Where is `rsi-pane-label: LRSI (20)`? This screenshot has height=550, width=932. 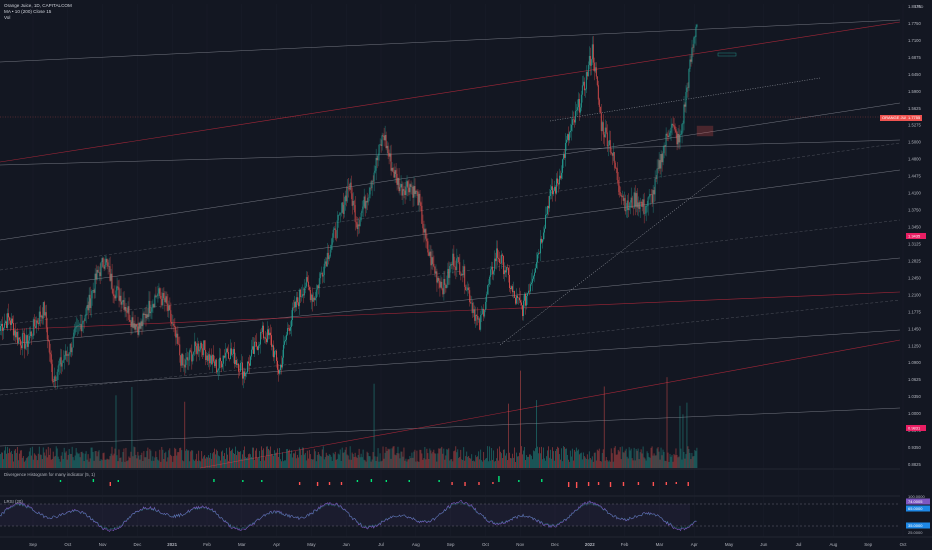
rsi-pane-label: LRSI (20) is located at coordinates (13, 501).